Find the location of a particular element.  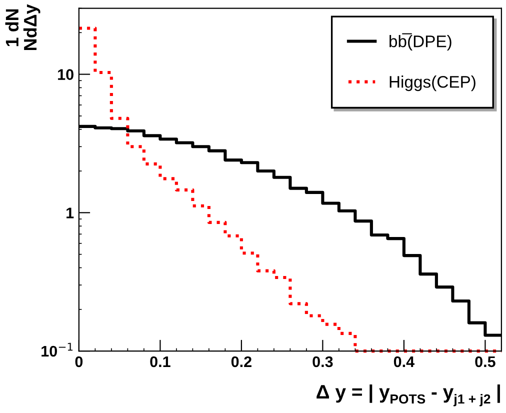

x-tick-label: 0.3 is located at coordinates (322, 362).